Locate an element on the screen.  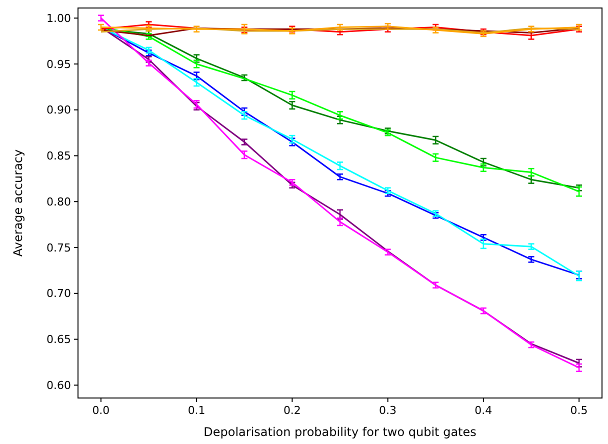
y-tick-label: 0.60 is located at coordinates (58, 385).